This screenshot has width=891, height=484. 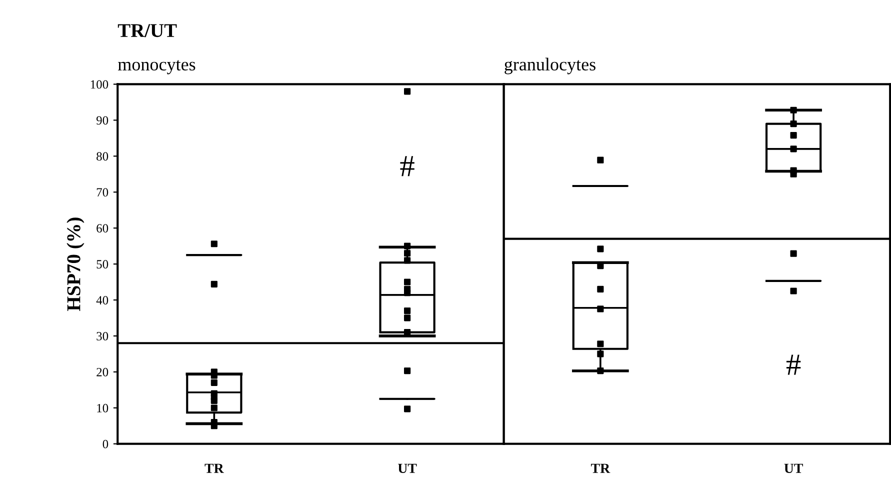 What do you see at coordinates (105, 444) in the screenshot?
I see `y-tick-label: 0` at bounding box center [105, 444].